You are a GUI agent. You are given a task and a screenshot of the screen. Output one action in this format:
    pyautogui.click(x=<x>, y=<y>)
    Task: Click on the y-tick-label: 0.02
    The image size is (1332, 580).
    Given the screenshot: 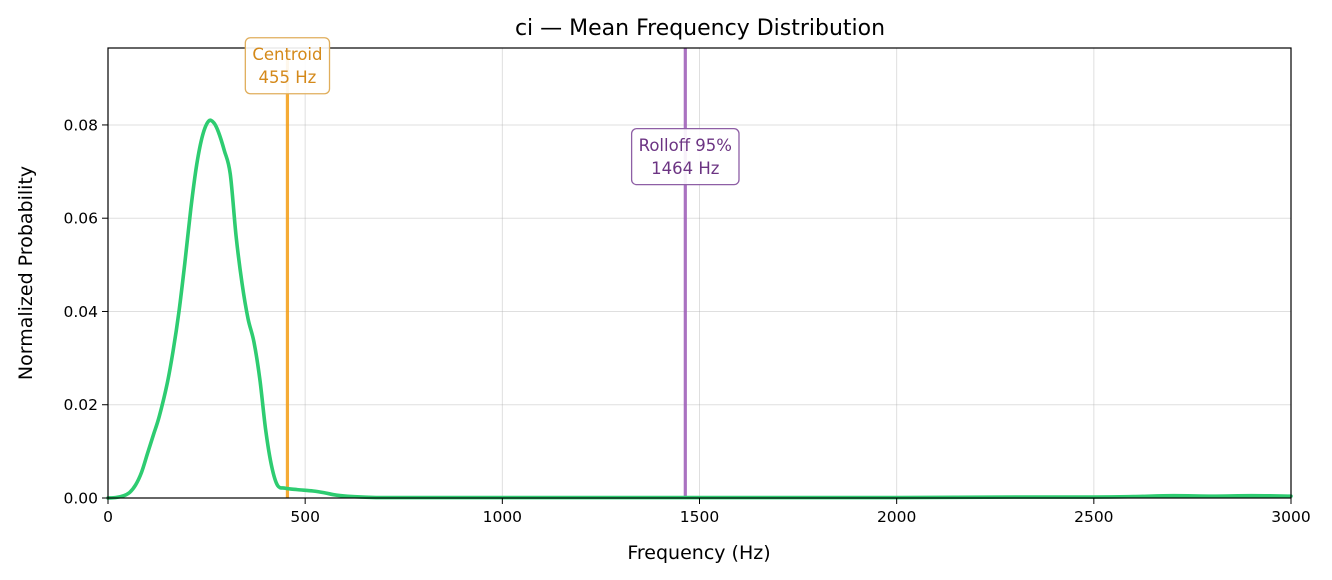 What is the action you would take?
    pyautogui.click(x=80, y=405)
    